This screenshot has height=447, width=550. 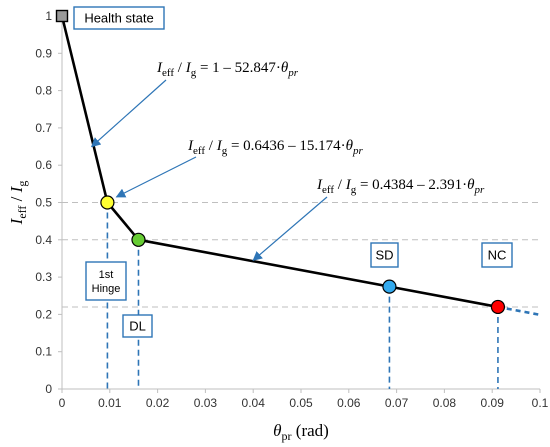 I want to click on annotation-box-label: Hinge, so click(x=106, y=289).